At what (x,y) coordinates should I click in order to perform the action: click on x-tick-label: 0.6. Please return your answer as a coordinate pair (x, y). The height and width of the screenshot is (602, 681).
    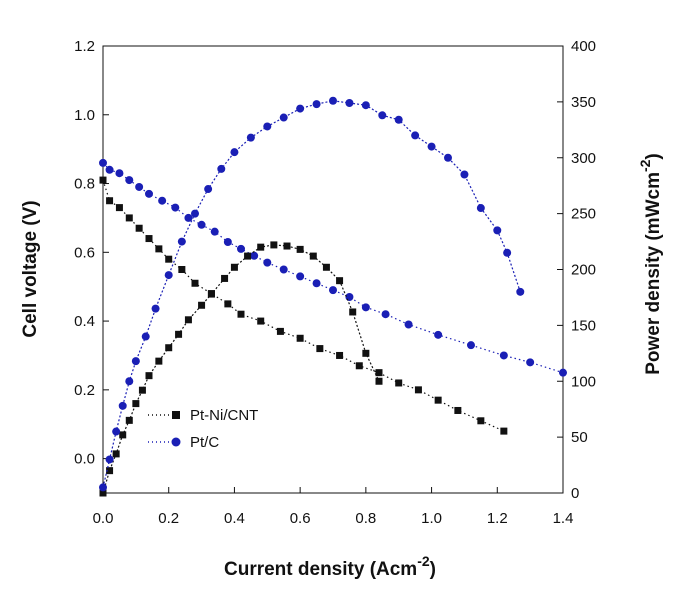
    Looking at the image, I should click on (300, 518).